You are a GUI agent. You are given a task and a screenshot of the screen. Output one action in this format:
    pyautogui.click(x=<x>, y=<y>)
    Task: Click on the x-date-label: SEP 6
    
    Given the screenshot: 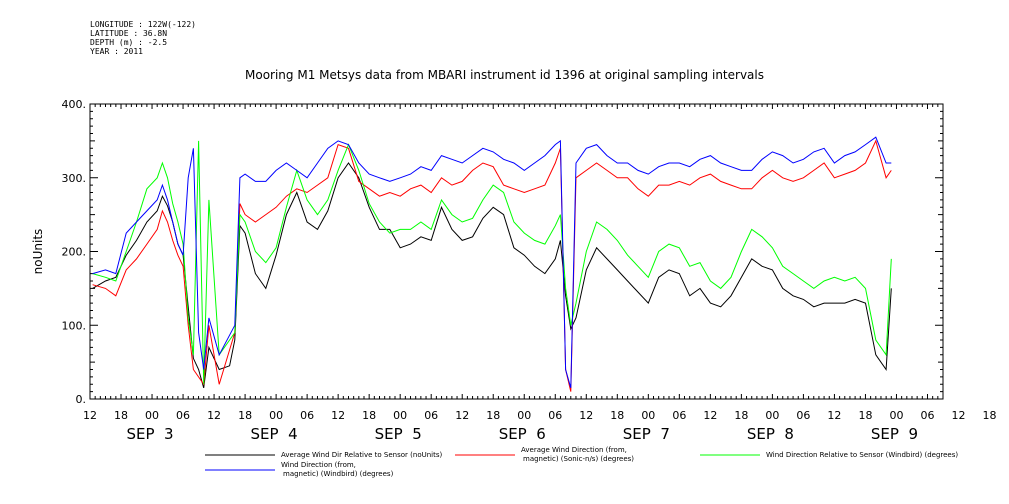 What is the action you would take?
    pyautogui.click(x=522, y=434)
    